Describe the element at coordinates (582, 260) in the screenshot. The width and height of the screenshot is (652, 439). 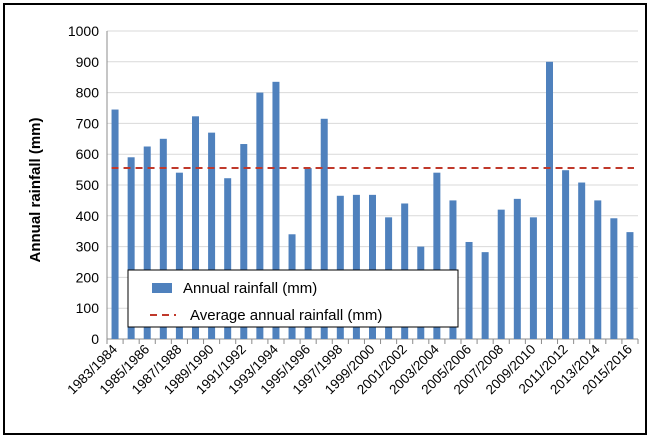
I see `bar-2012/2013` at that location.